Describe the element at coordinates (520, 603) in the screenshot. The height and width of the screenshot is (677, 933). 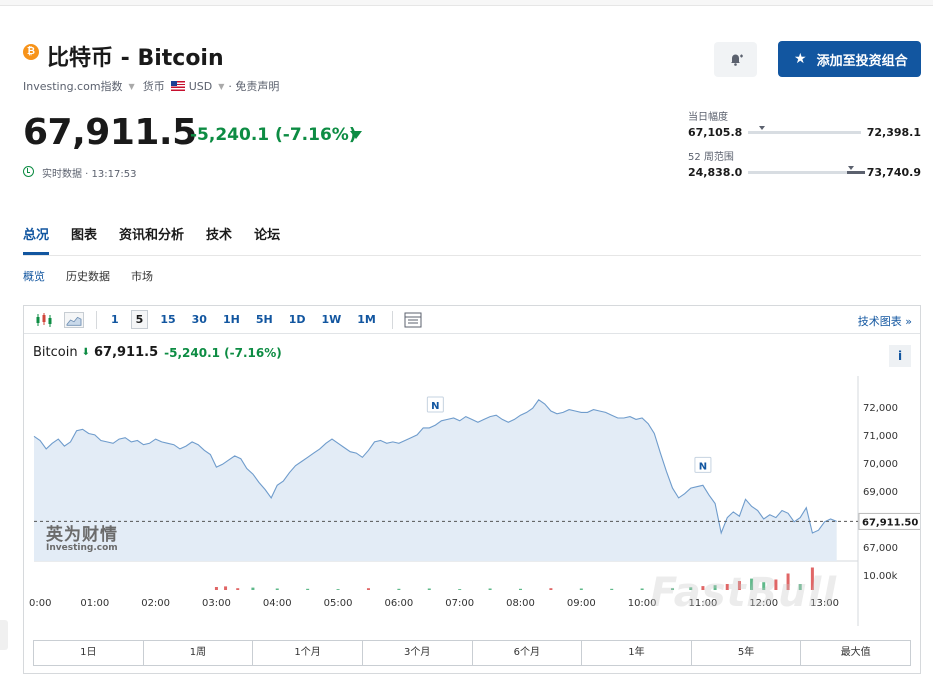
I see `x-tick-label: 08:00` at that location.